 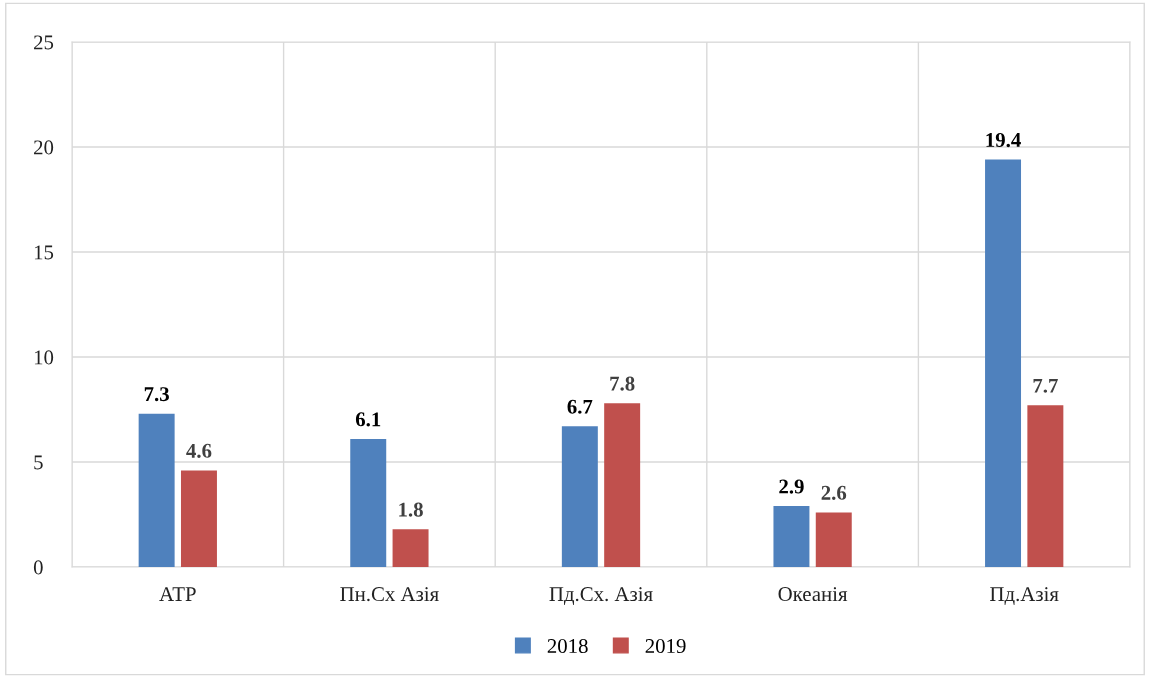 What do you see at coordinates (38, 567) in the screenshot?
I see `y-tick-label: 0` at bounding box center [38, 567].